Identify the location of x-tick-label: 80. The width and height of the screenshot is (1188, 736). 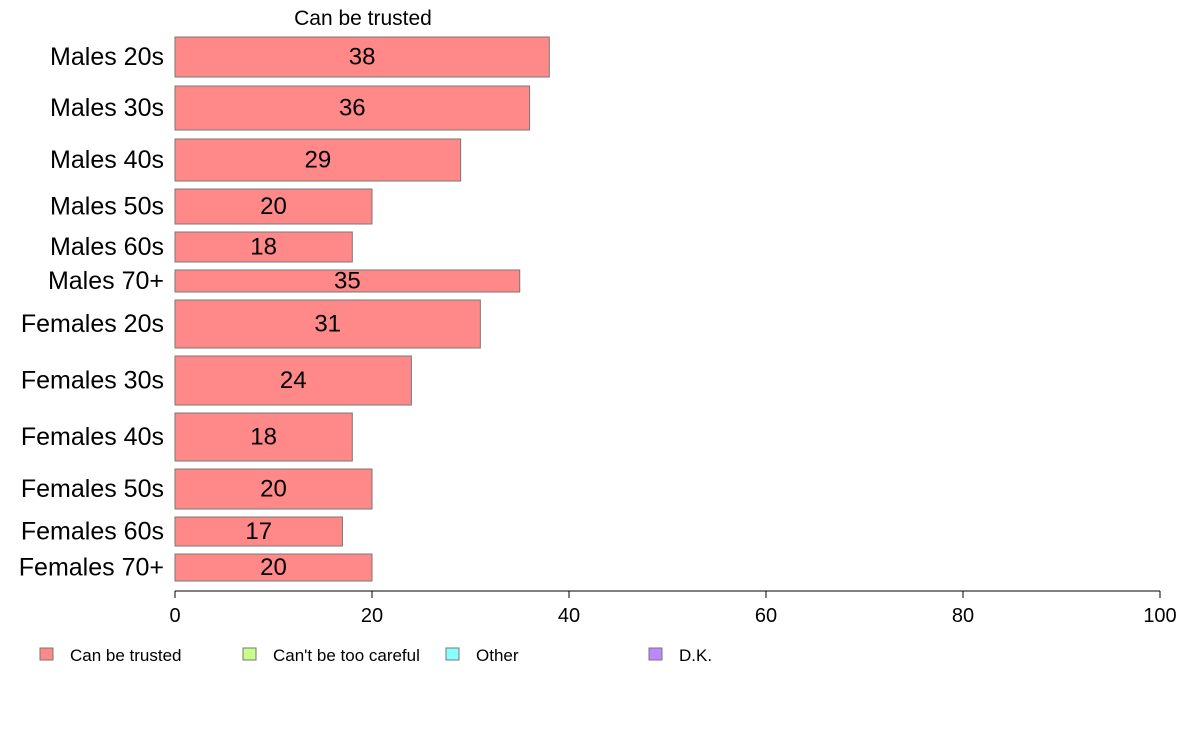
(963, 616).